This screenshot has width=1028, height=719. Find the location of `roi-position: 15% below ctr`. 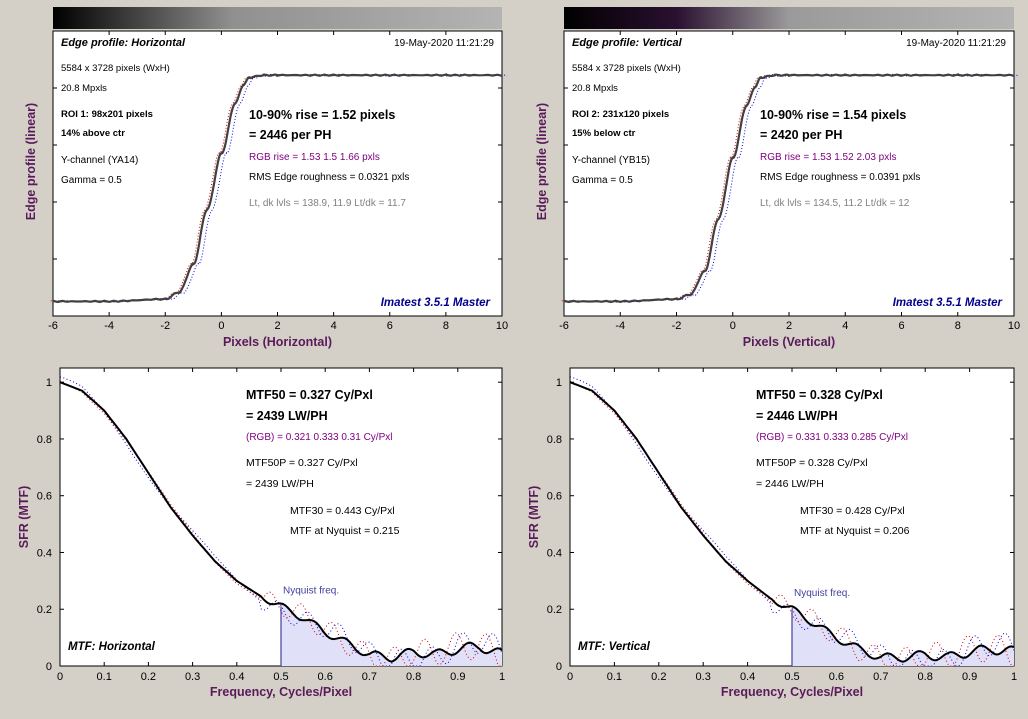

roi-position: 15% below ctr is located at coordinates (604, 133).